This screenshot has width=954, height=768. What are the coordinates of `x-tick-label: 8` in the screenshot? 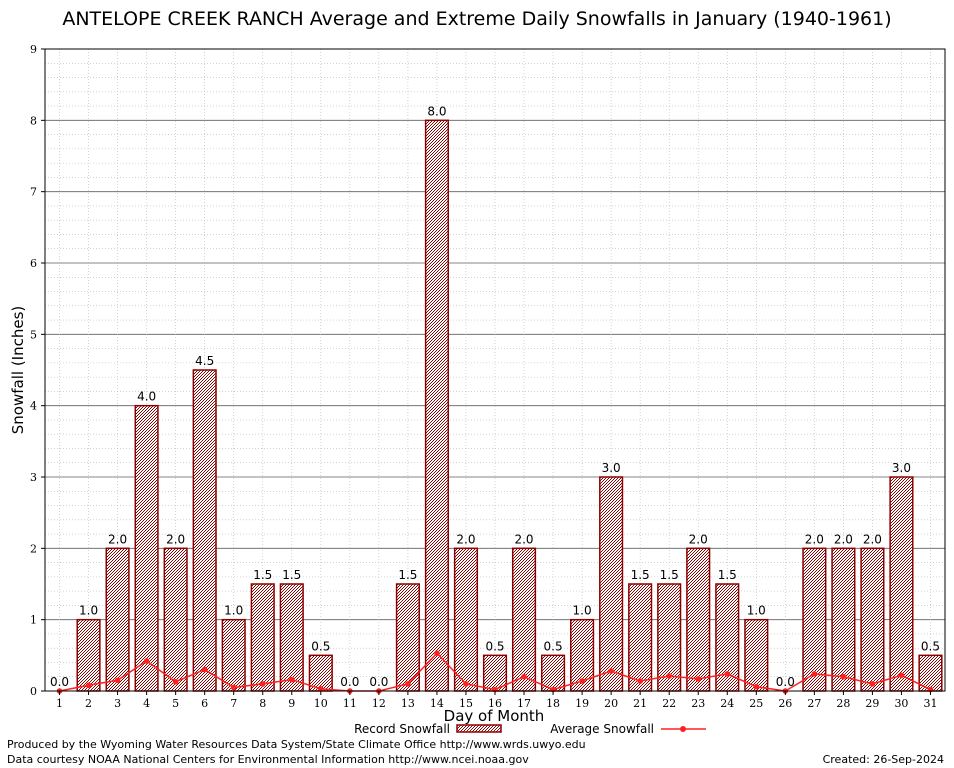 It's located at (262, 703).